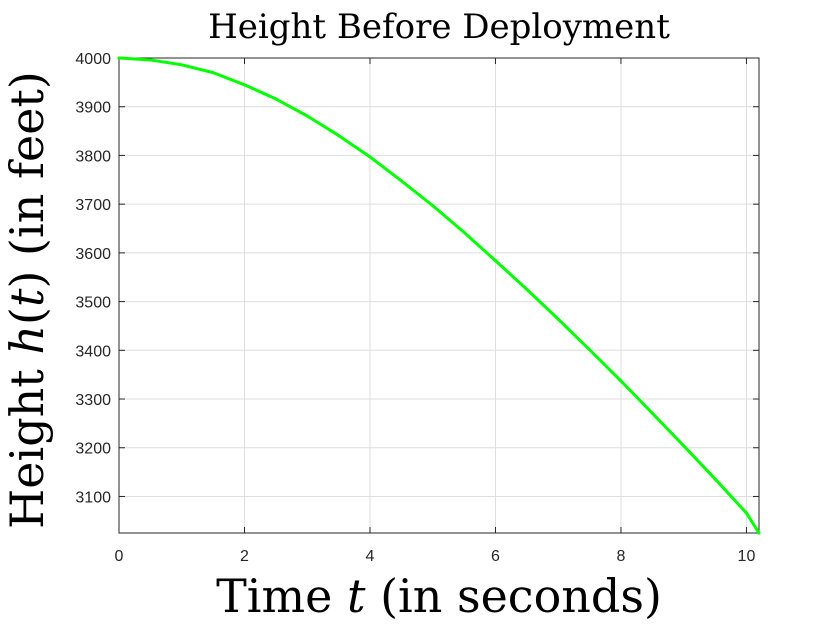 The width and height of the screenshot is (840, 630). I want to click on x-axis-label-prefix: Time, so click(281, 596).